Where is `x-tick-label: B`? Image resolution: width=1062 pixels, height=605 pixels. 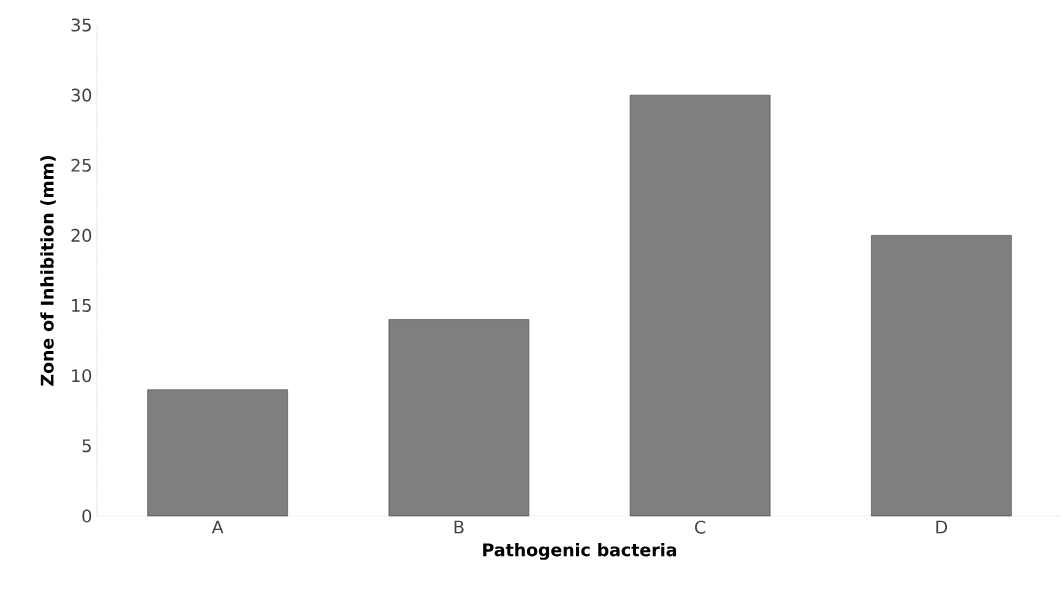 x-tick-label: B is located at coordinates (459, 527).